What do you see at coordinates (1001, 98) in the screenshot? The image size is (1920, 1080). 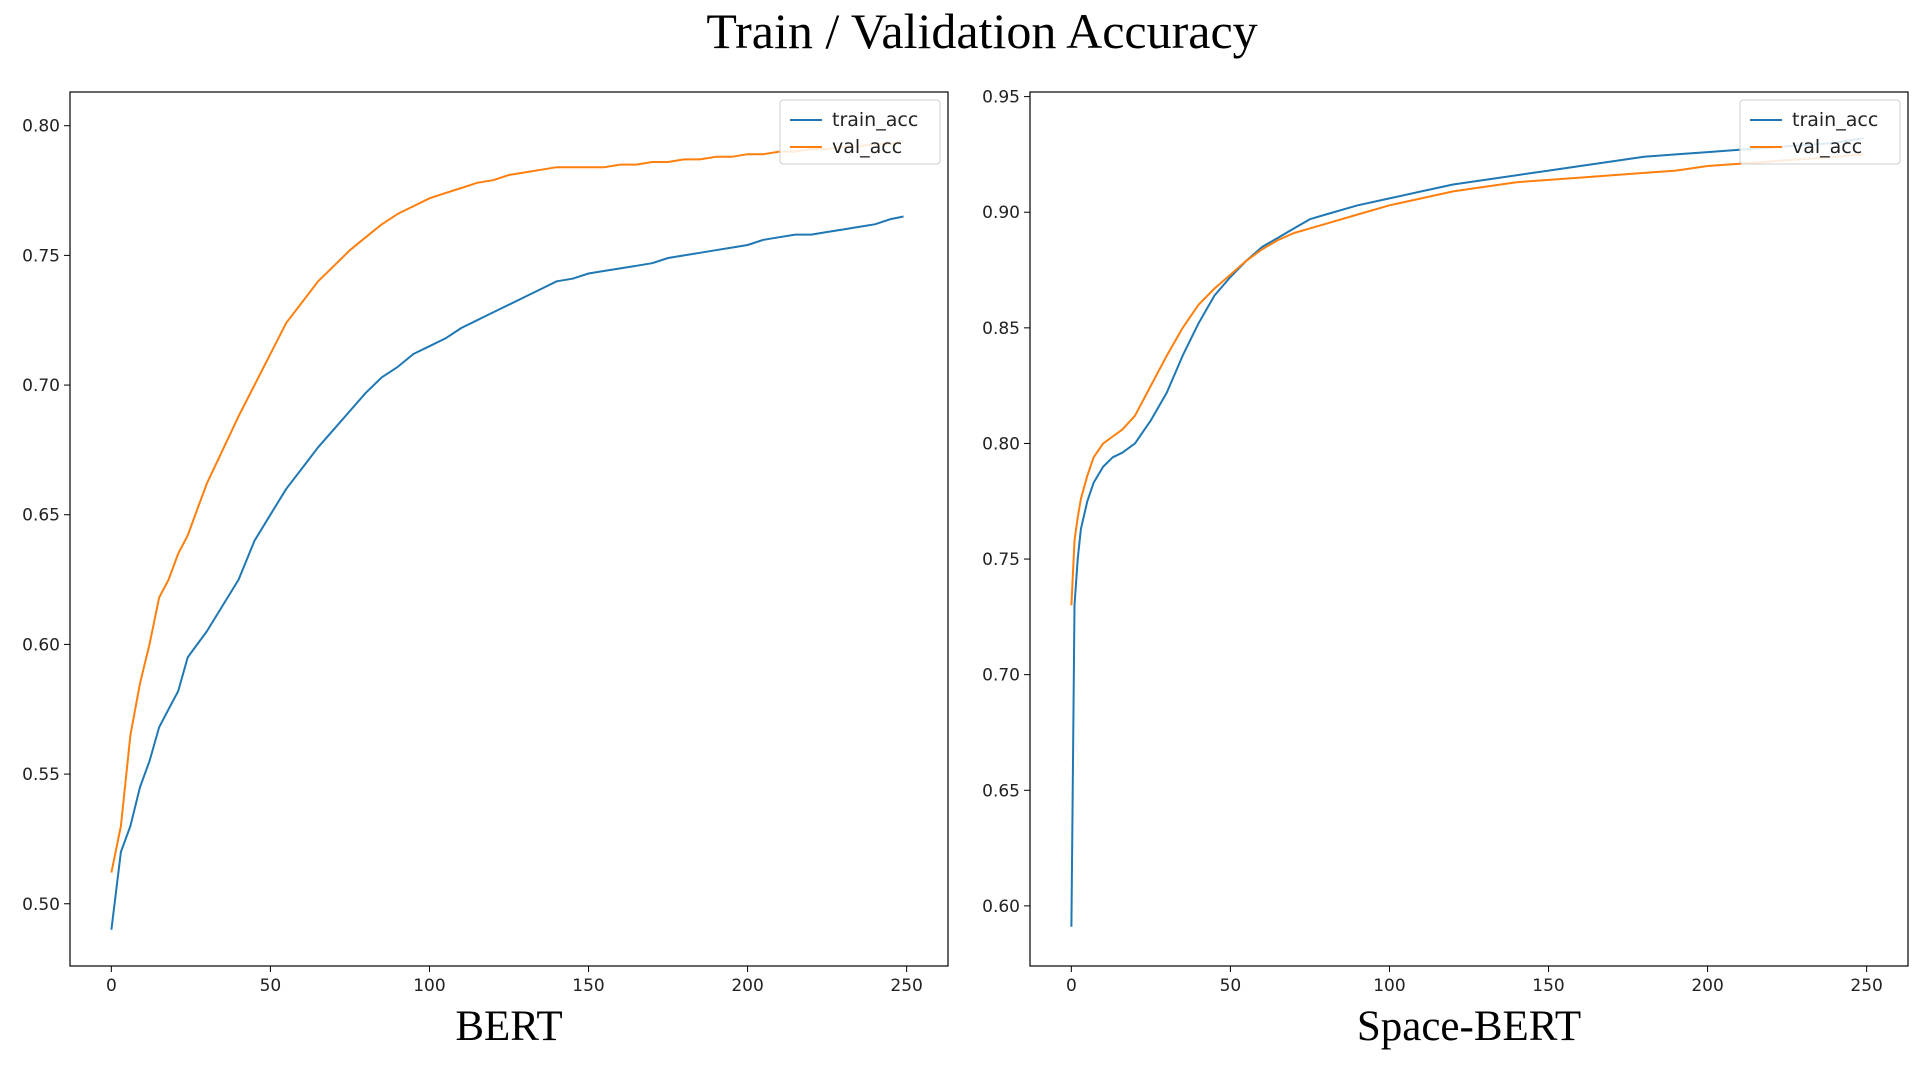 I see `y-tick-label: 0.95` at bounding box center [1001, 98].